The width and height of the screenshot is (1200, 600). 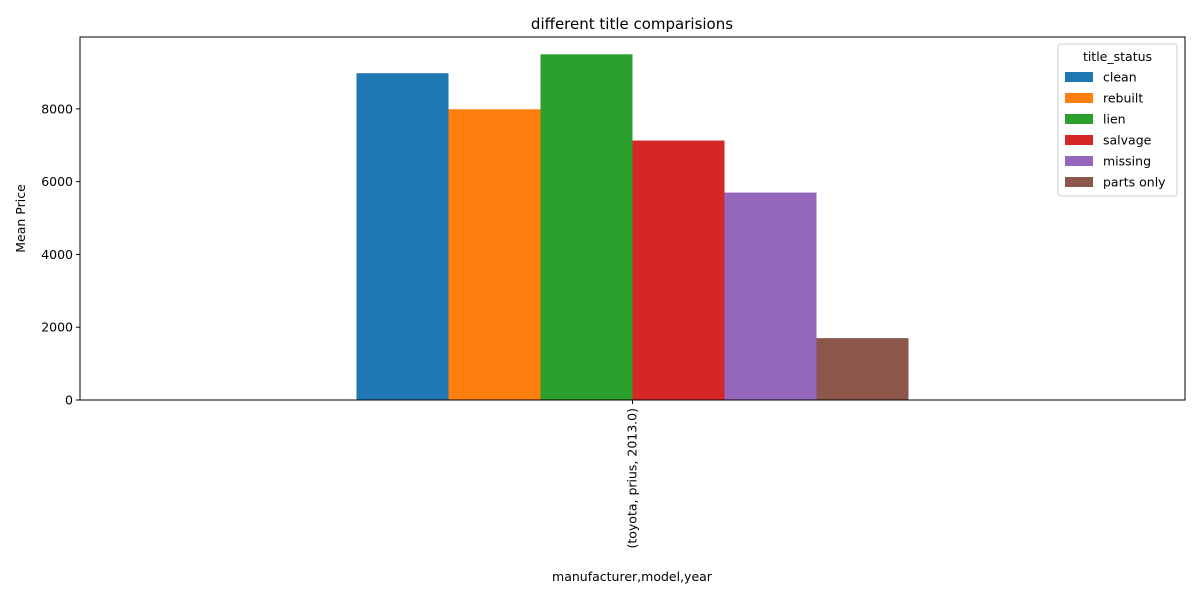 What do you see at coordinates (632, 24) in the screenshot?
I see `chart-title: different title comparisions` at bounding box center [632, 24].